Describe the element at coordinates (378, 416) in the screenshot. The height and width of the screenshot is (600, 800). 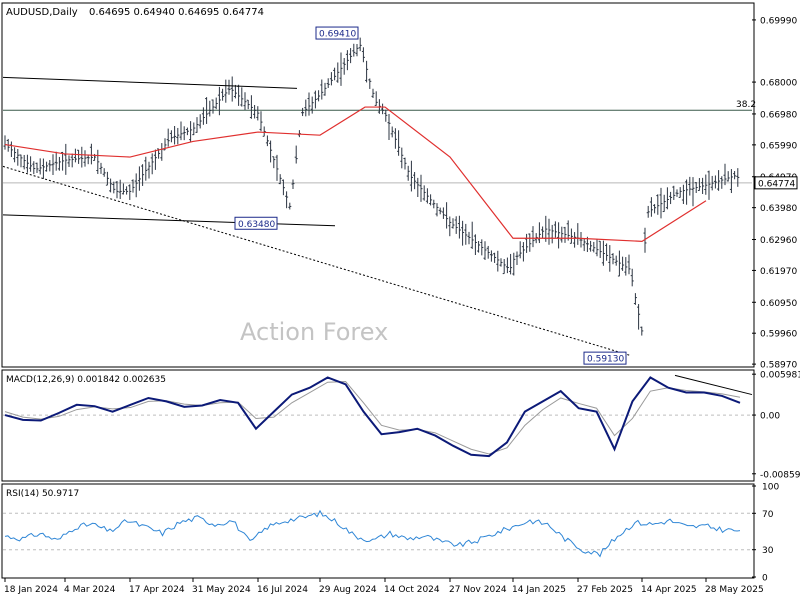
I see `macd-lines` at that location.